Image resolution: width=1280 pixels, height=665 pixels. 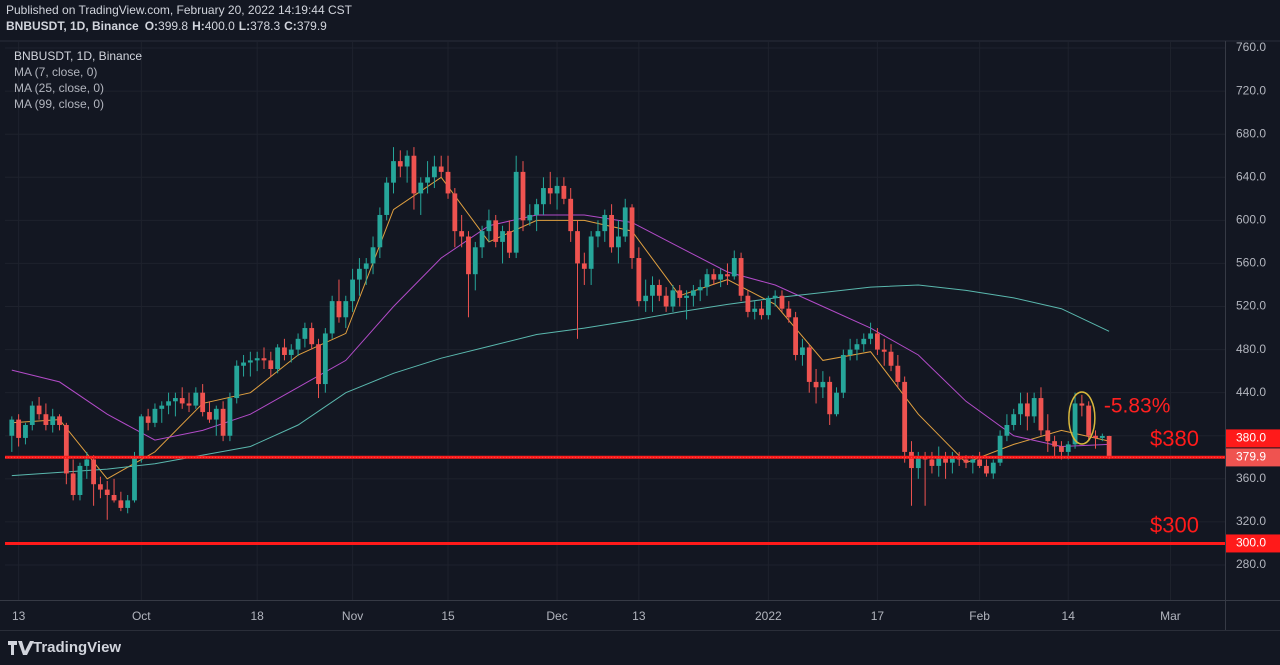 What do you see at coordinates (1251, 306) in the screenshot?
I see `y-tick-label: 520.0` at bounding box center [1251, 306].